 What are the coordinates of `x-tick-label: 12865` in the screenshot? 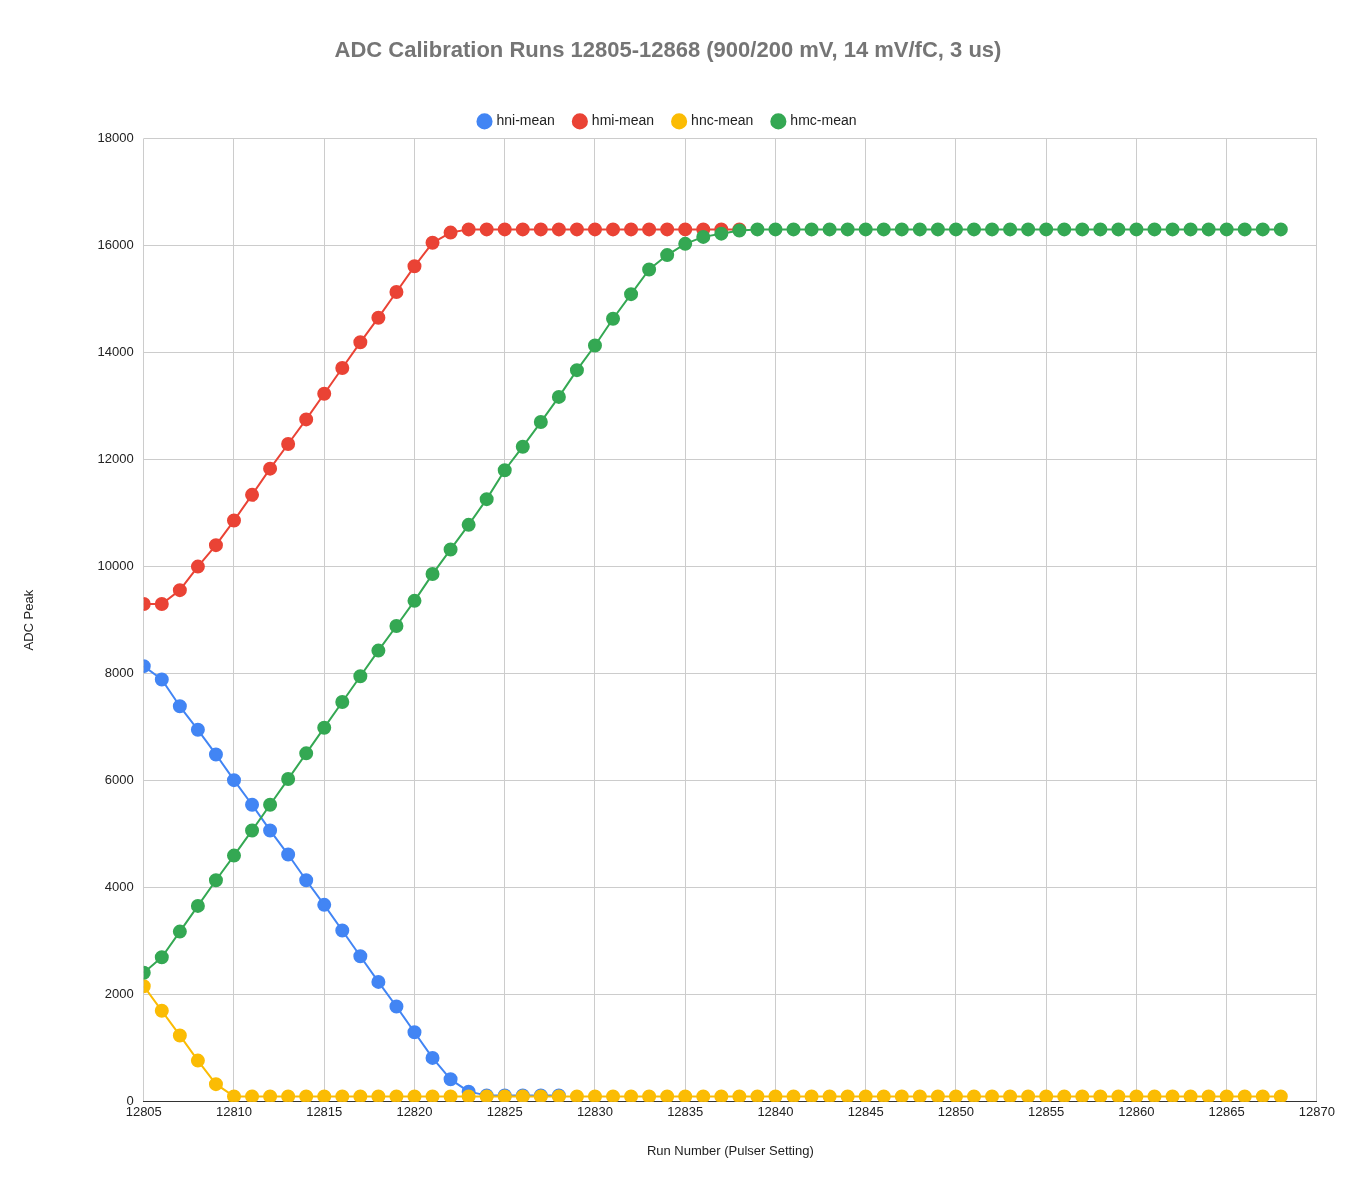 It's located at (1226, 1112).